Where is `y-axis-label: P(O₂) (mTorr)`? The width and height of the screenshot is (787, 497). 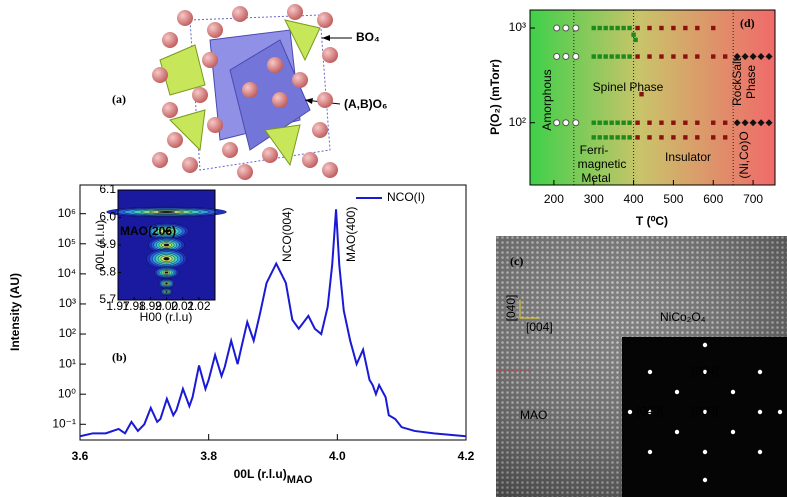
y-axis-label: P(O₂) (mTorr) is located at coordinates (495, 97).